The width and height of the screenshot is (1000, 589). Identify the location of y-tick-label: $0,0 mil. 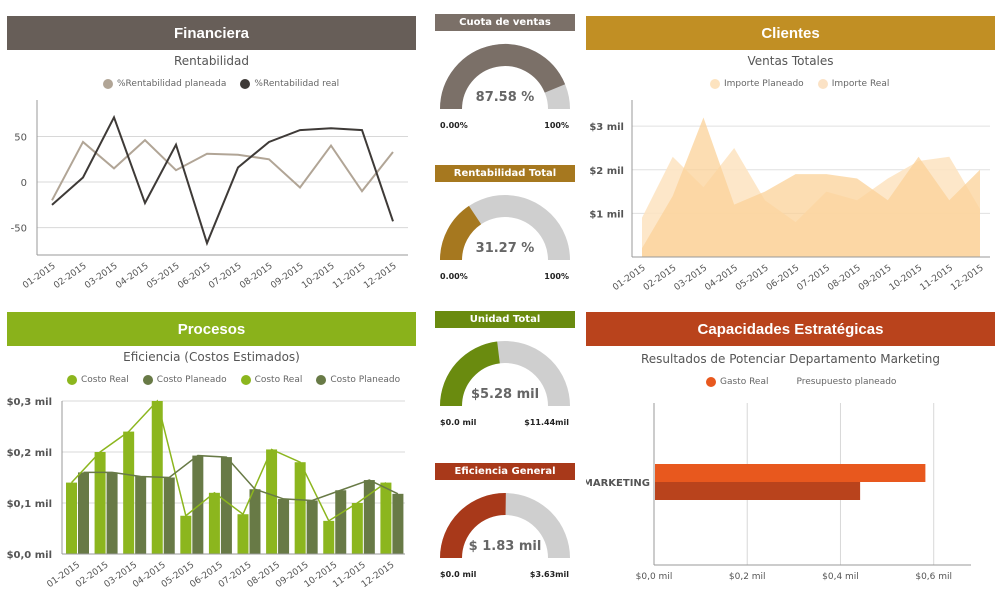
(29, 555).